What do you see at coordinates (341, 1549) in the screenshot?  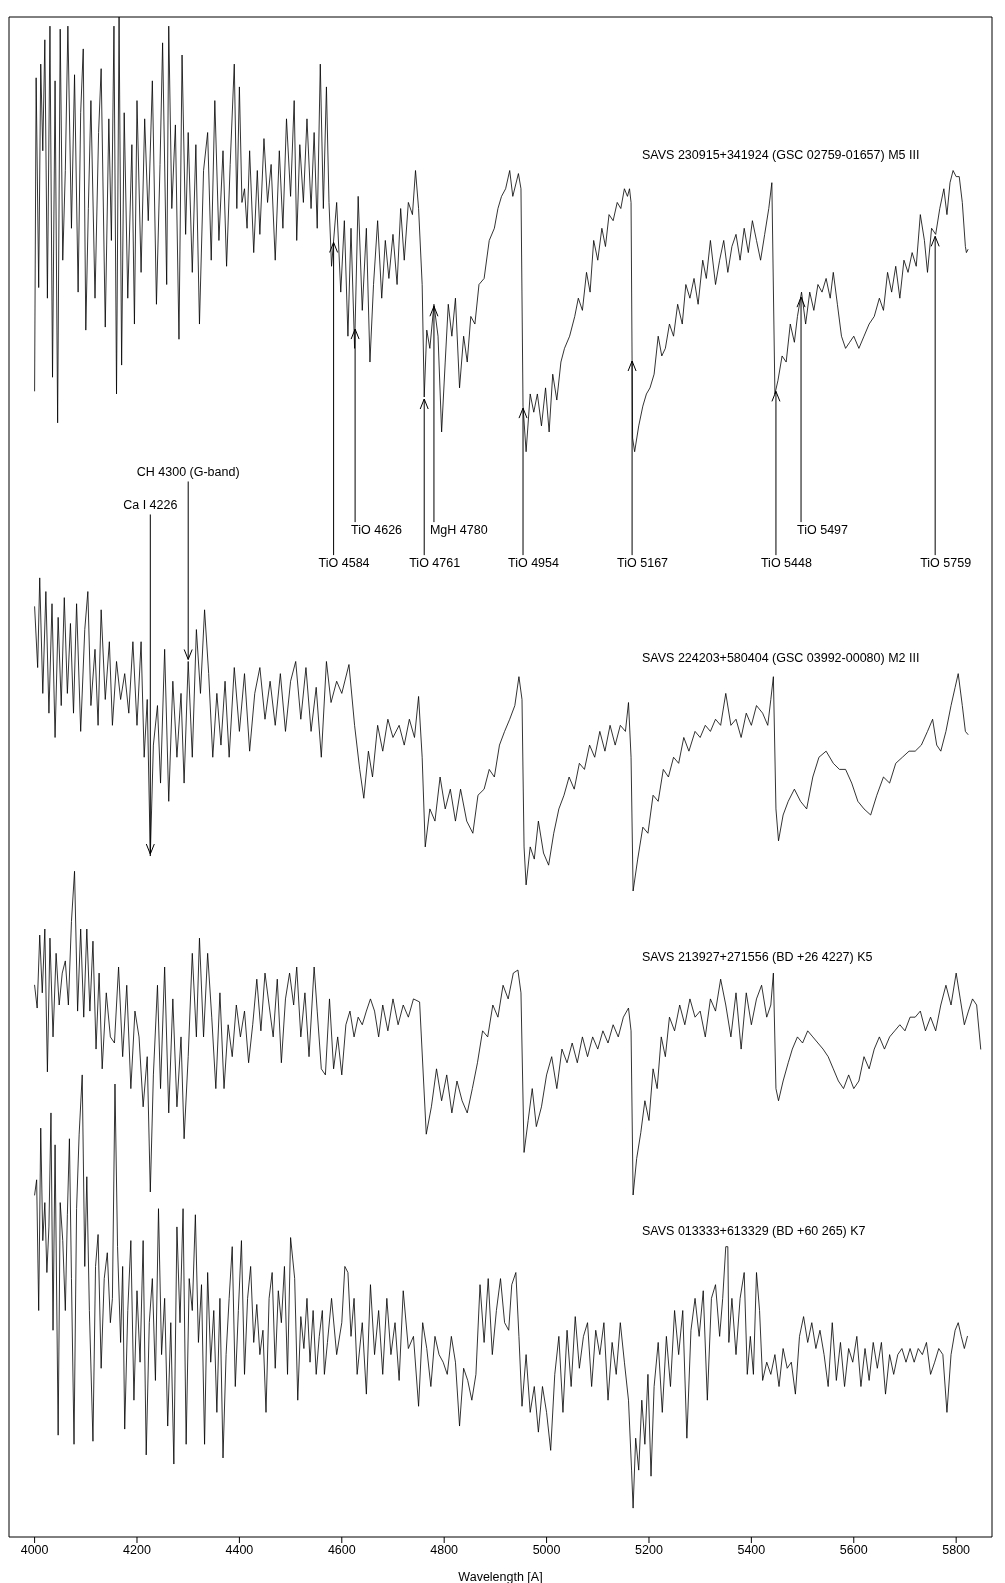 I see `x-tick-label: 4600` at bounding box center [341, 1549].